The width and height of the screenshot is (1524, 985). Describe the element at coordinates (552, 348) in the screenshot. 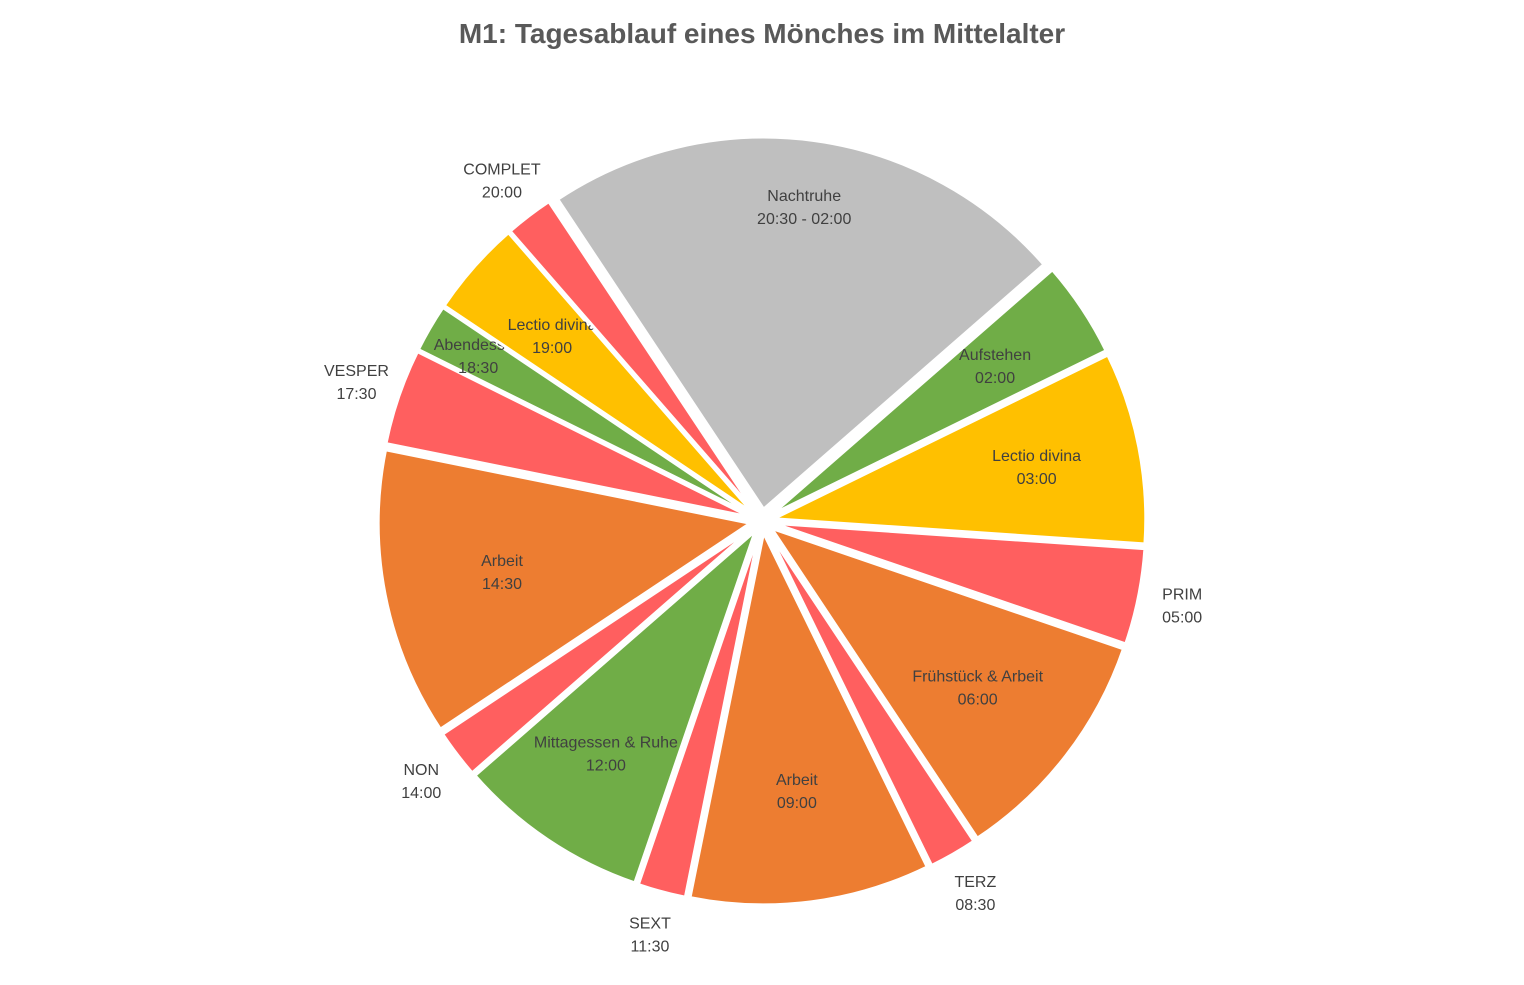

I see `slice-label-time: 19:00` at that location.